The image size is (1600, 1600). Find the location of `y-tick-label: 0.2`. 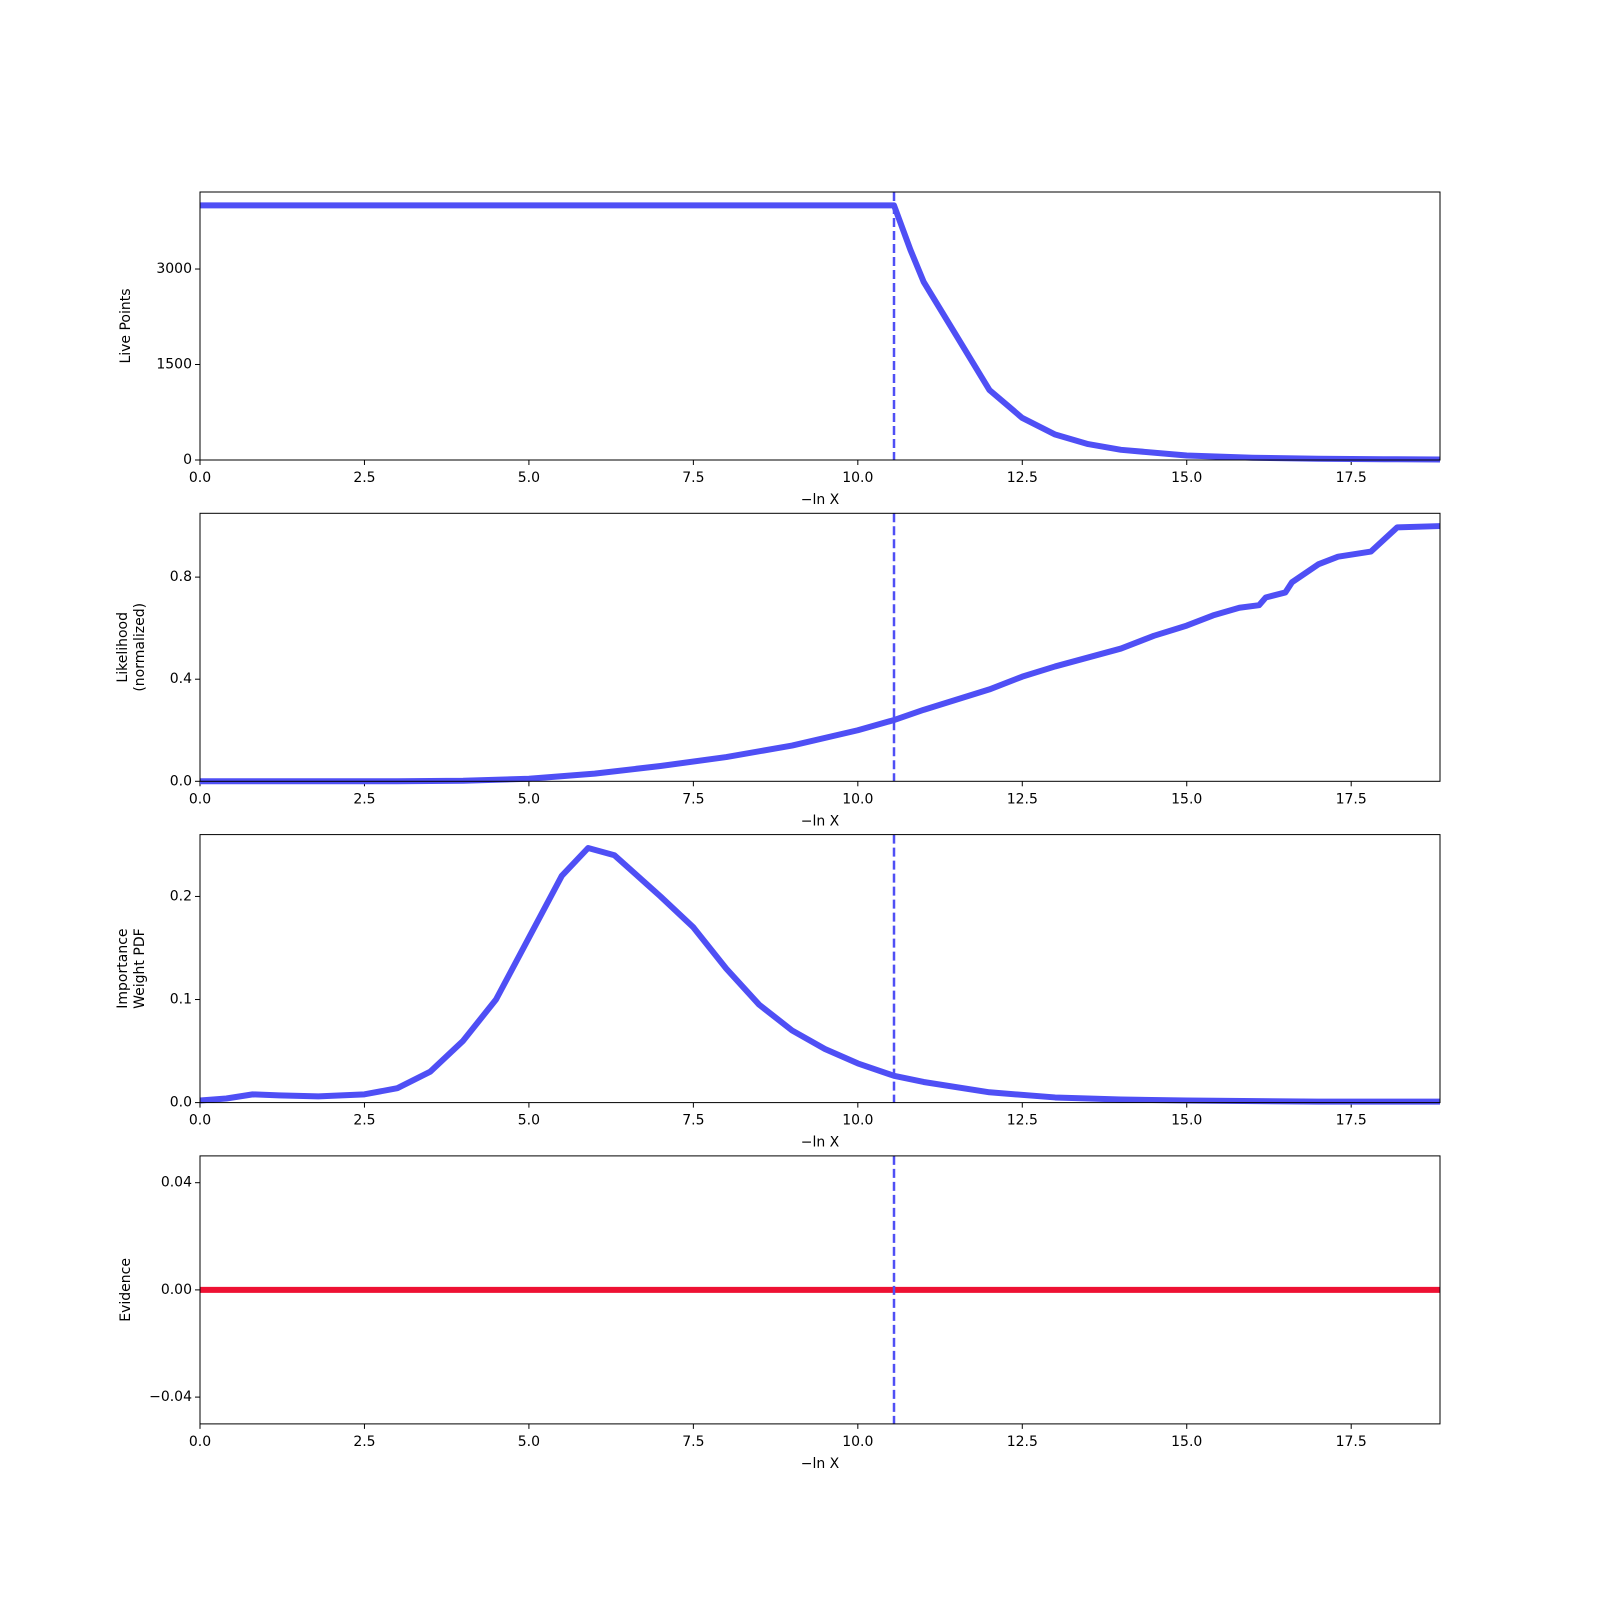

y-tick-label: 0.2 is located at coordinates (181, 896).